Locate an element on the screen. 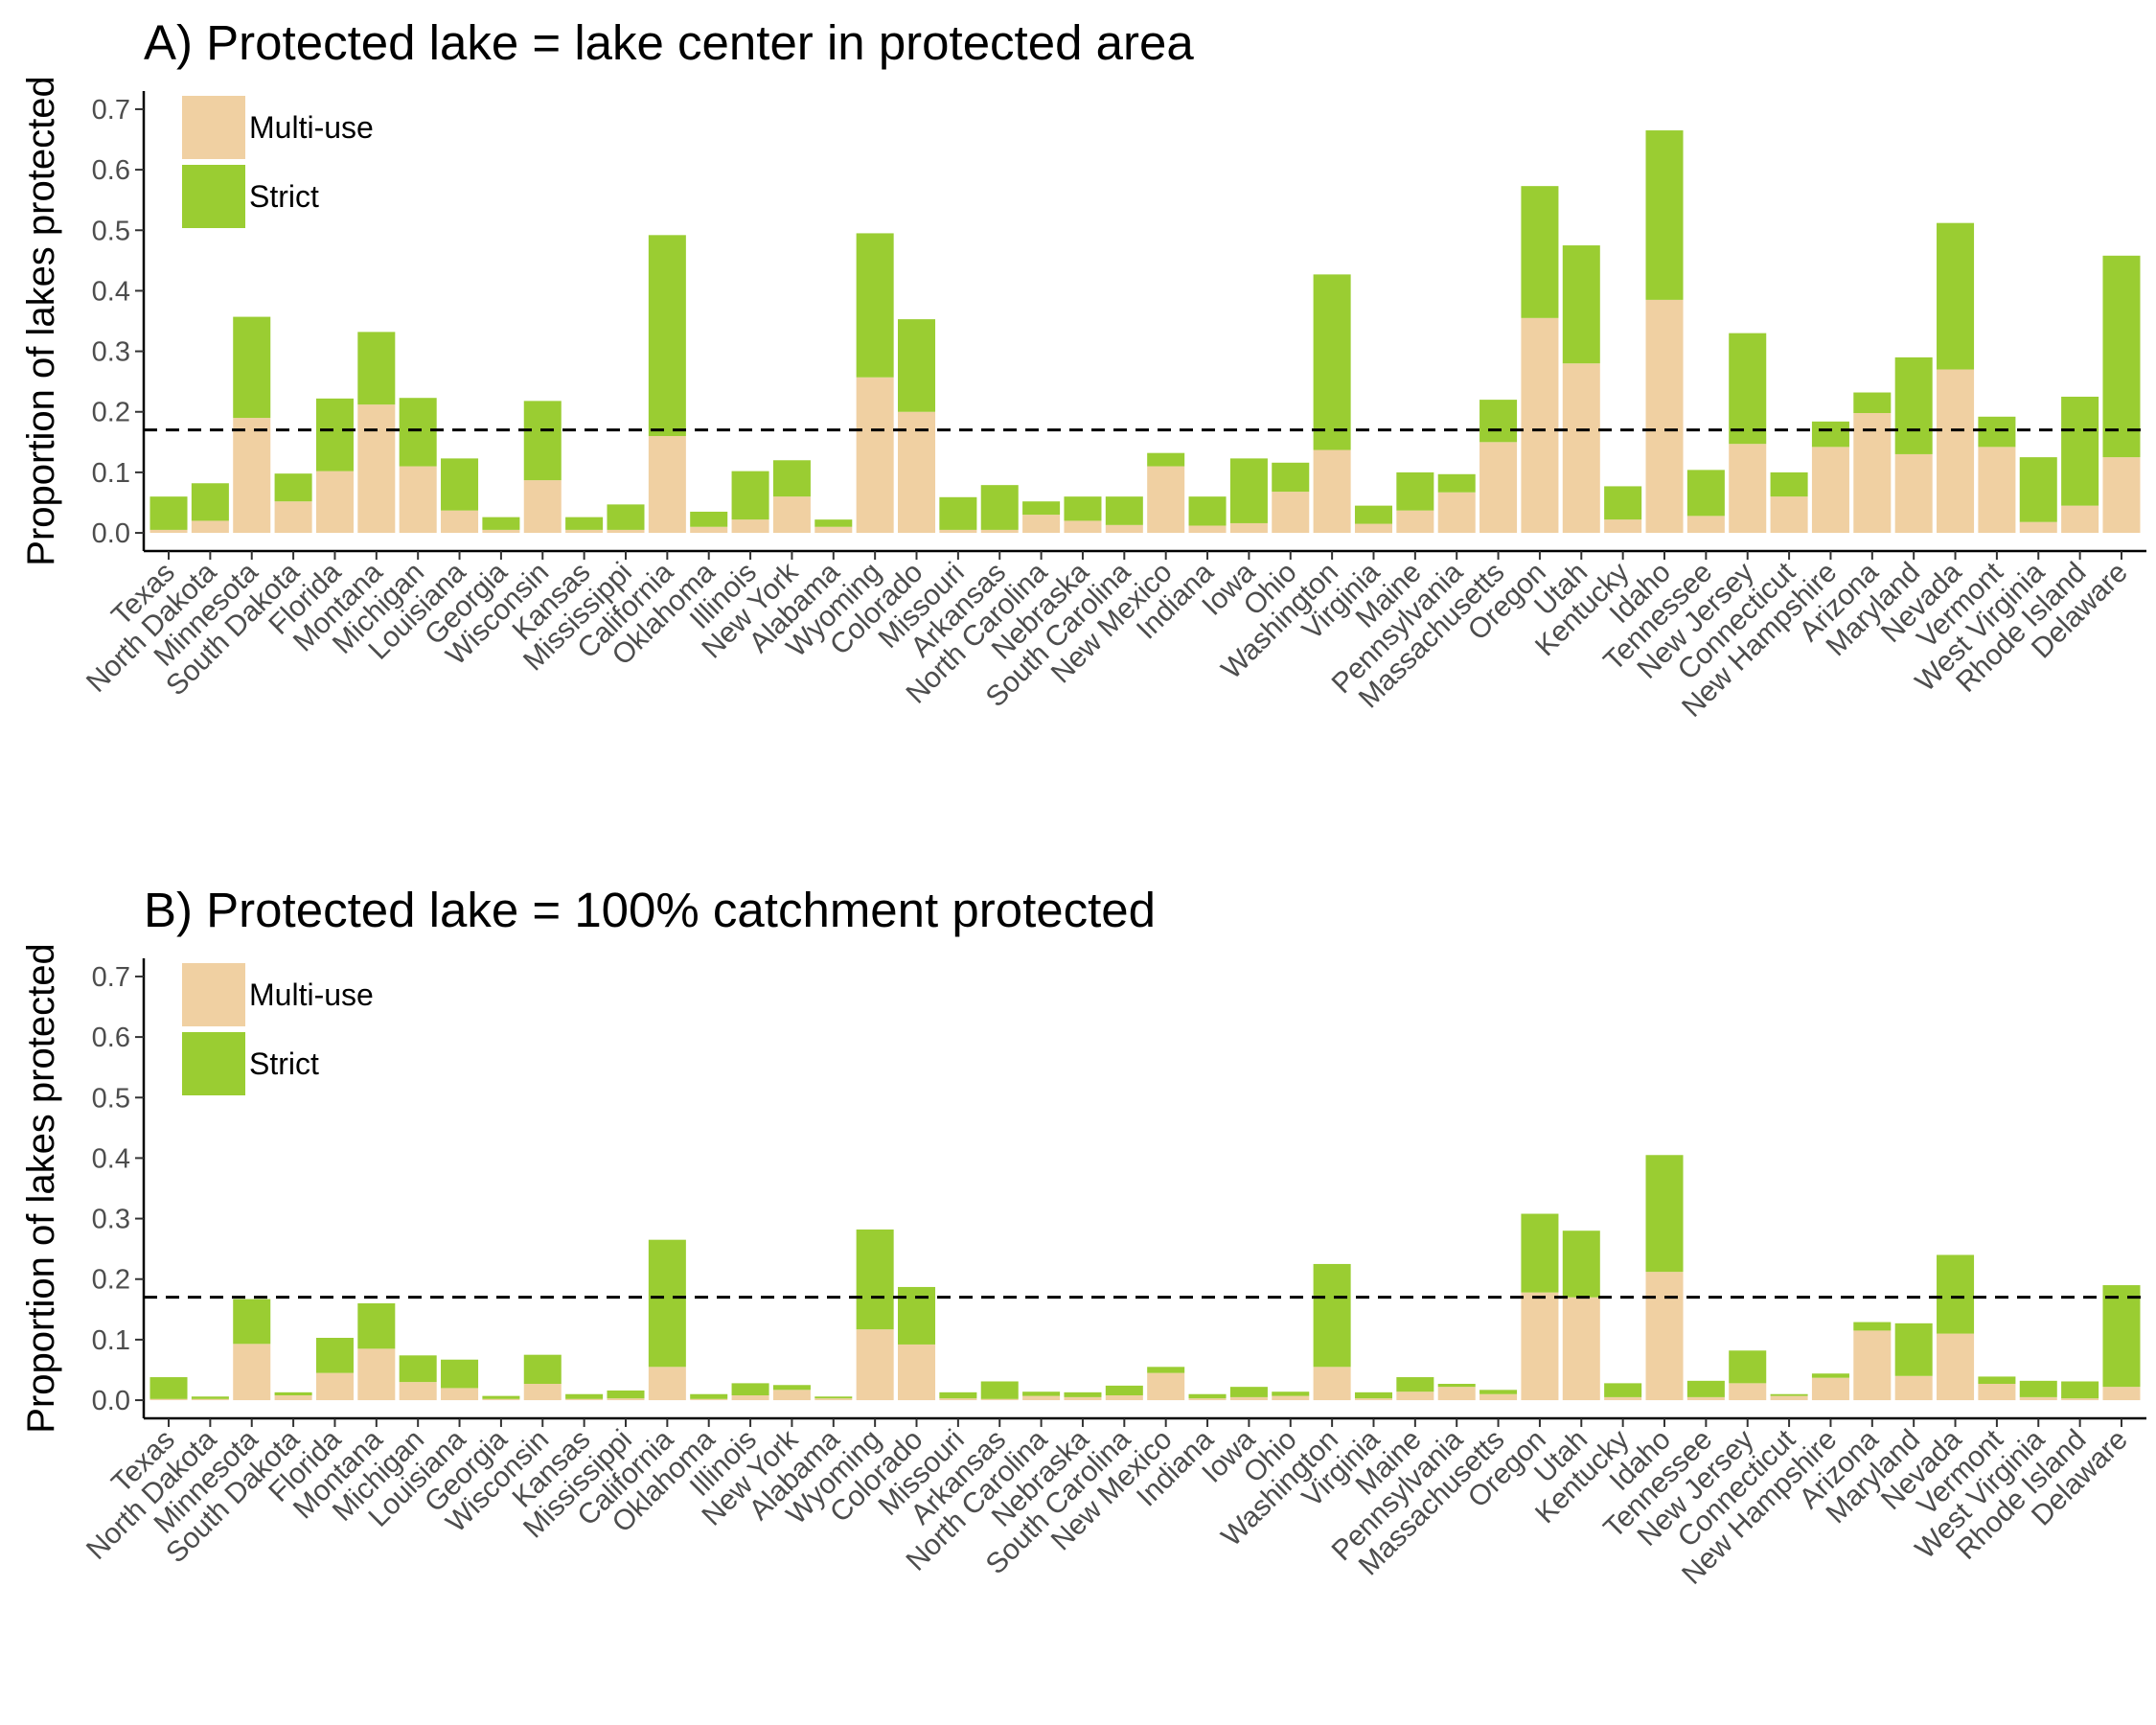 Image resolution: width=2156 pixels, height=1725 pixels. panel-b-legend-label-strict: Strict is located at coordinates (284, 1063).